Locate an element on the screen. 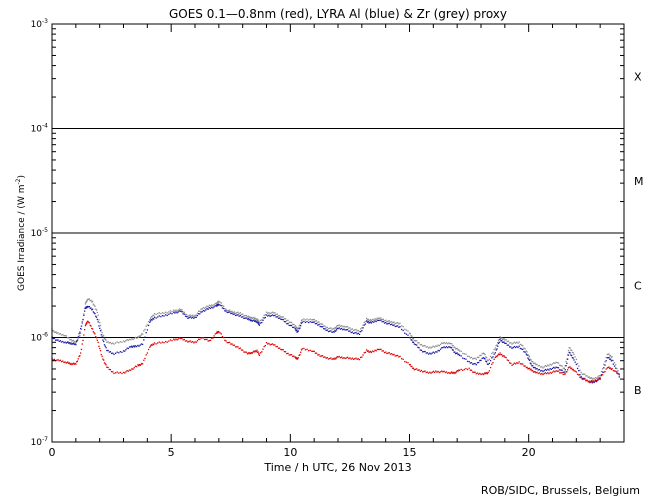 Image resolution: width=650 pixels, height=500 pixels. y-tick-exponent: -3 is located at coordinates (45, 21).